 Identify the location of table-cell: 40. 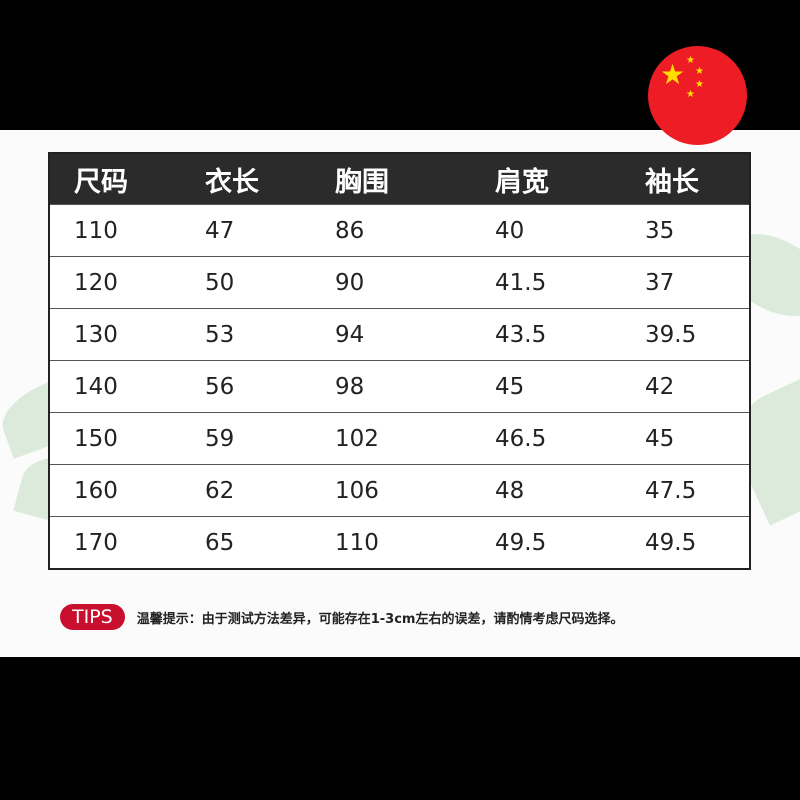
(510, 230).